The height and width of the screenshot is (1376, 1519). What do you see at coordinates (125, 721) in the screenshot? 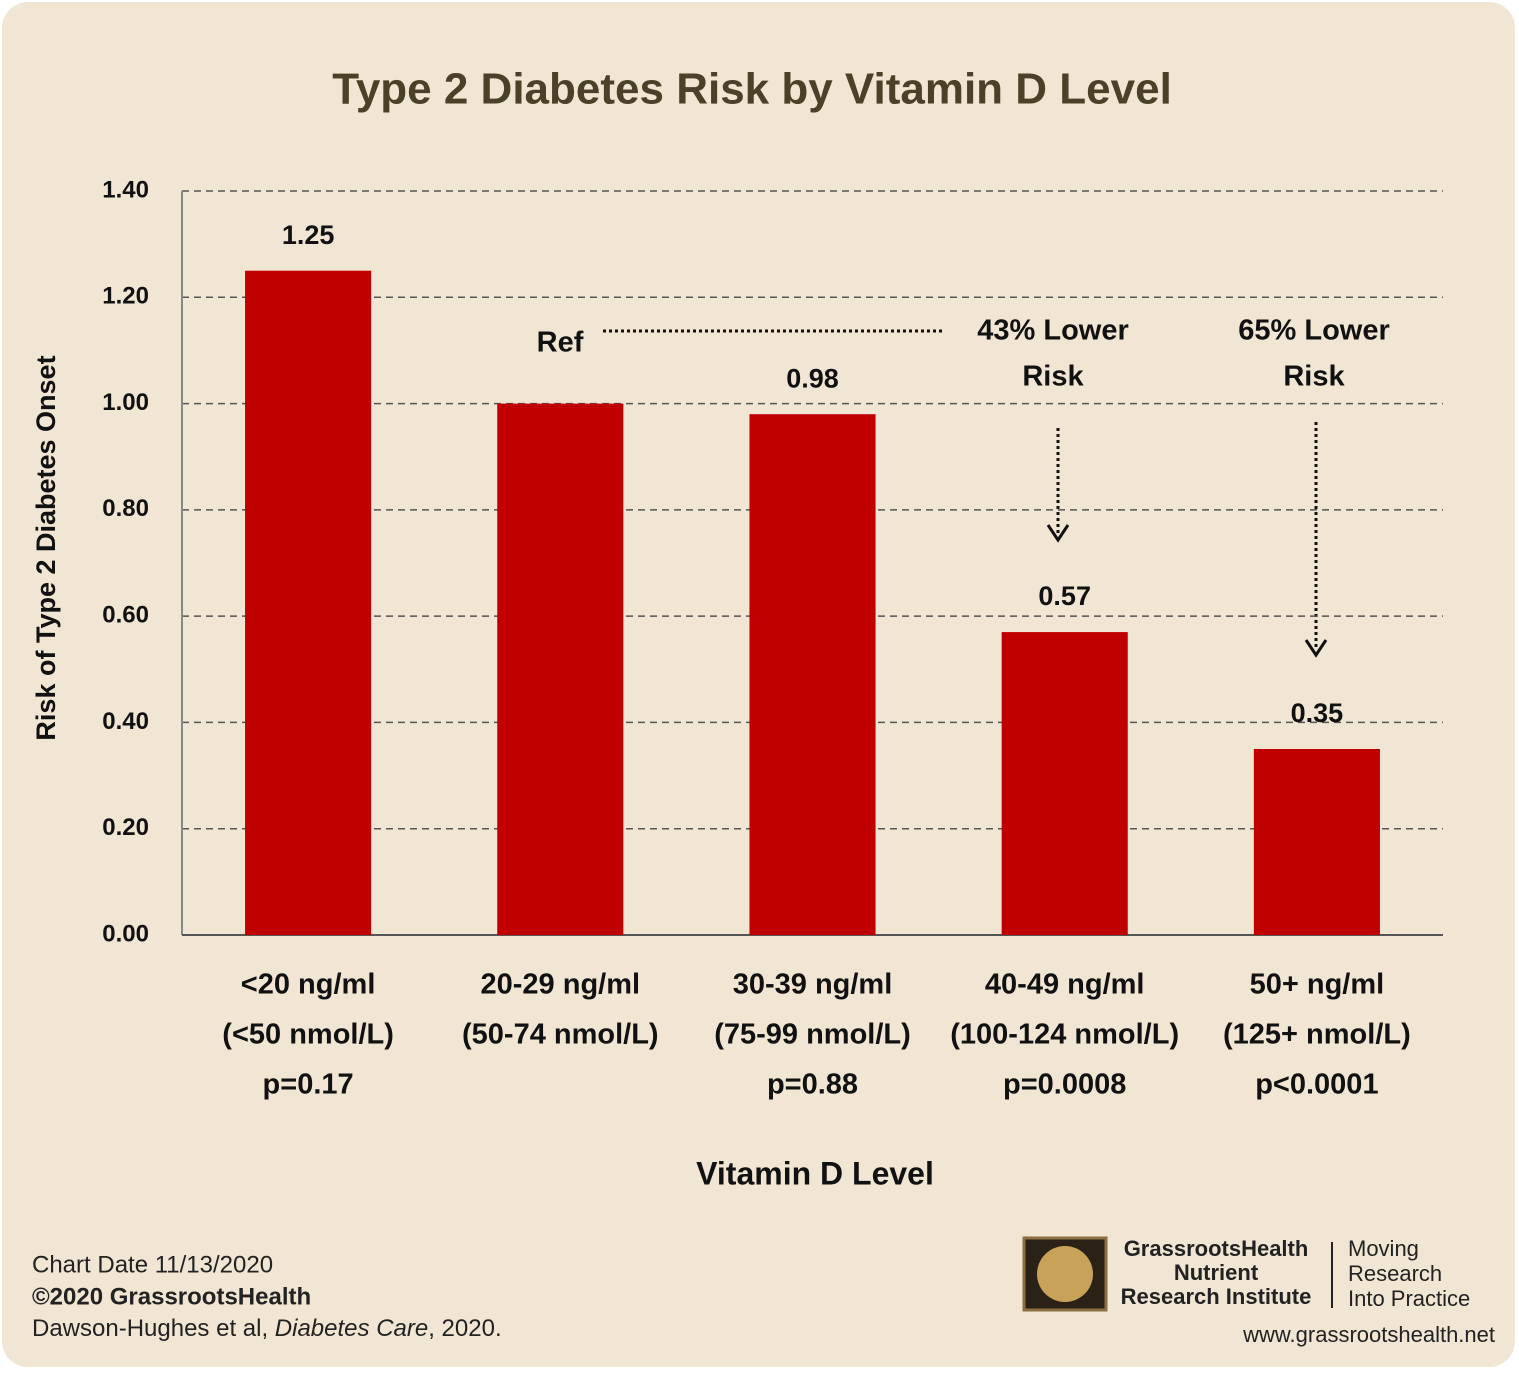
I see `y-tick-label: 0.40` at bounding box center [125, 721].